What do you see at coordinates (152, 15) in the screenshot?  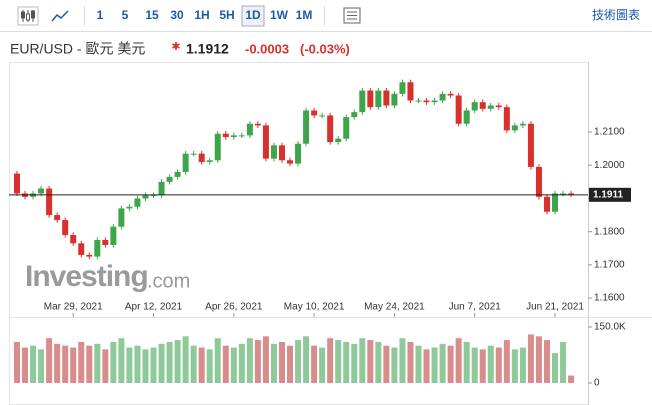 I see `interval-button: 15` at bounding box center [152, 15].